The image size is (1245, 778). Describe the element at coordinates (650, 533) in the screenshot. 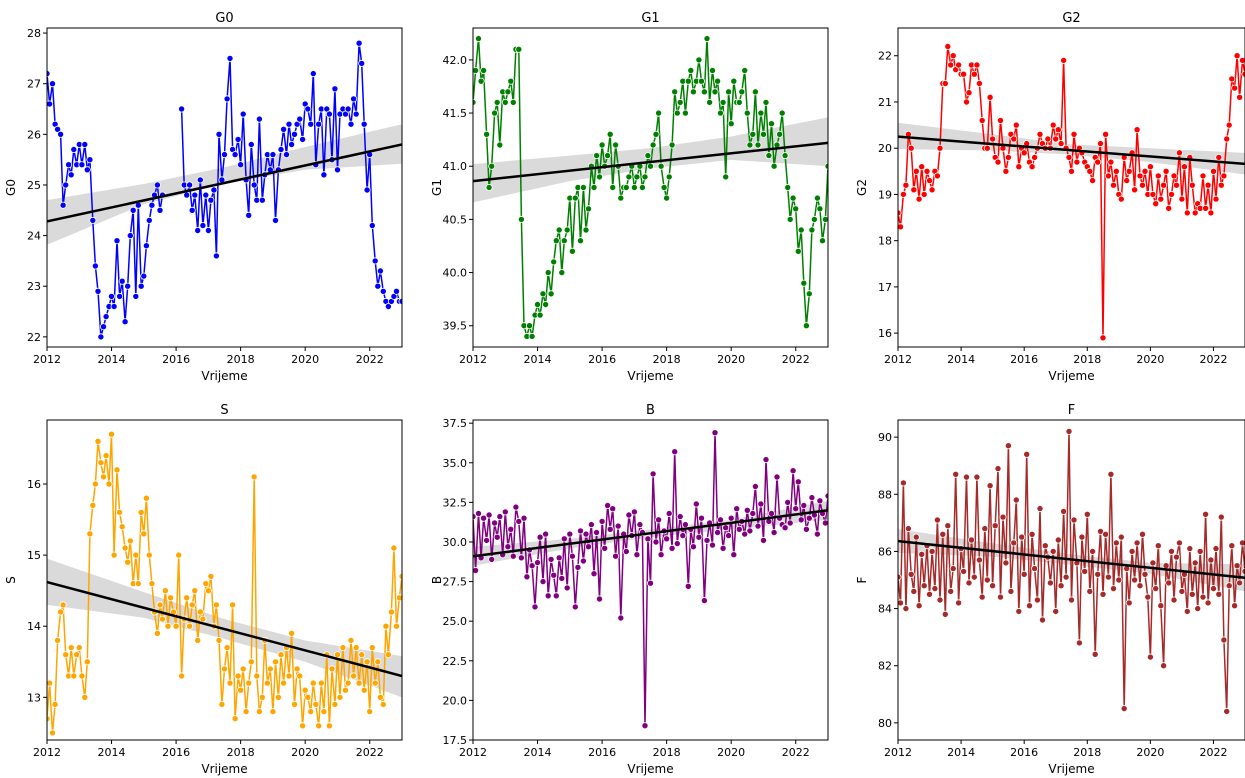

I see `trend-line` at that location.